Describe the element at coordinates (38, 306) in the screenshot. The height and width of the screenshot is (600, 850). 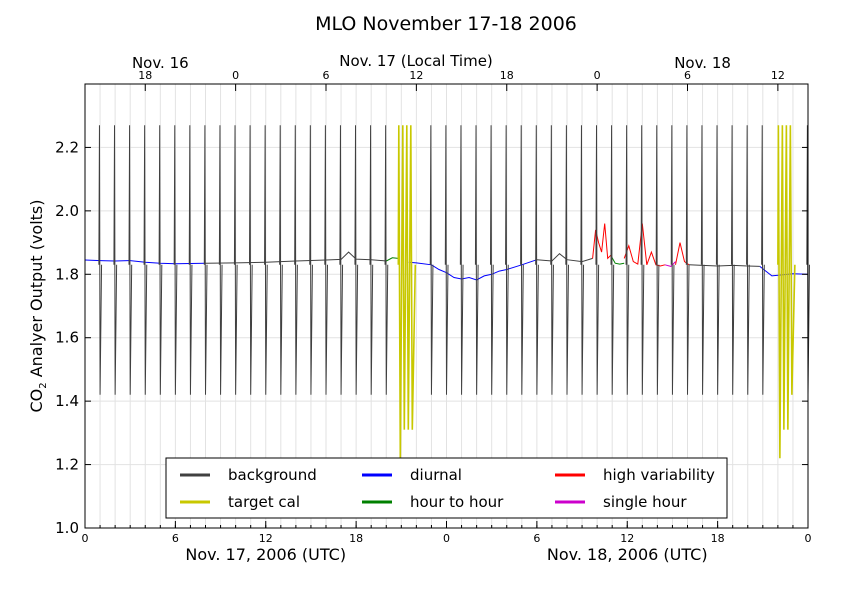
I see `y-axis-label: CO2 Analyer Output (volts)` at that location.